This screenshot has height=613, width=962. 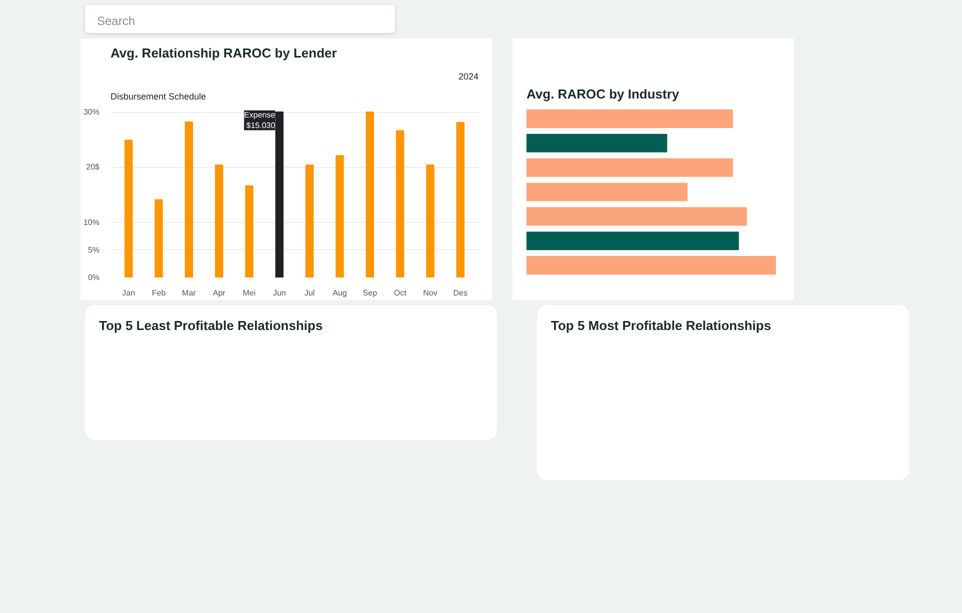 What do you see at coordinates (309, 293) in the screenshot?
I see `x-tick-label: Jul` at bounding box center [309, 293].